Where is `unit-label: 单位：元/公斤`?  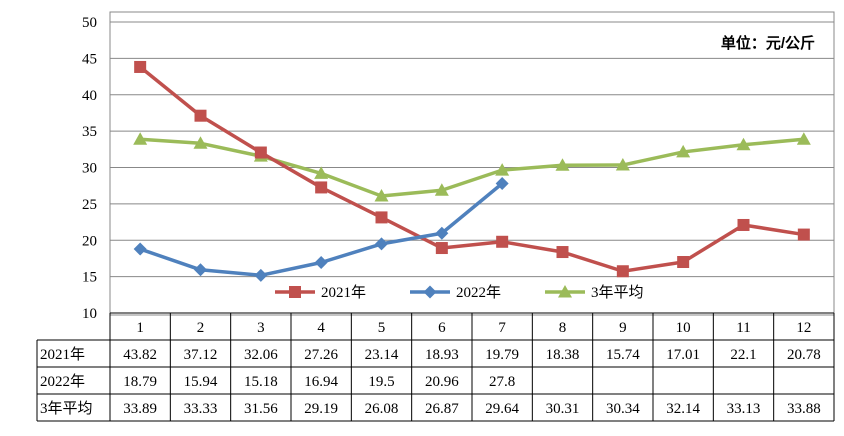
unit-label: 单位：元/公斤 is located at coordinates (768, 43).